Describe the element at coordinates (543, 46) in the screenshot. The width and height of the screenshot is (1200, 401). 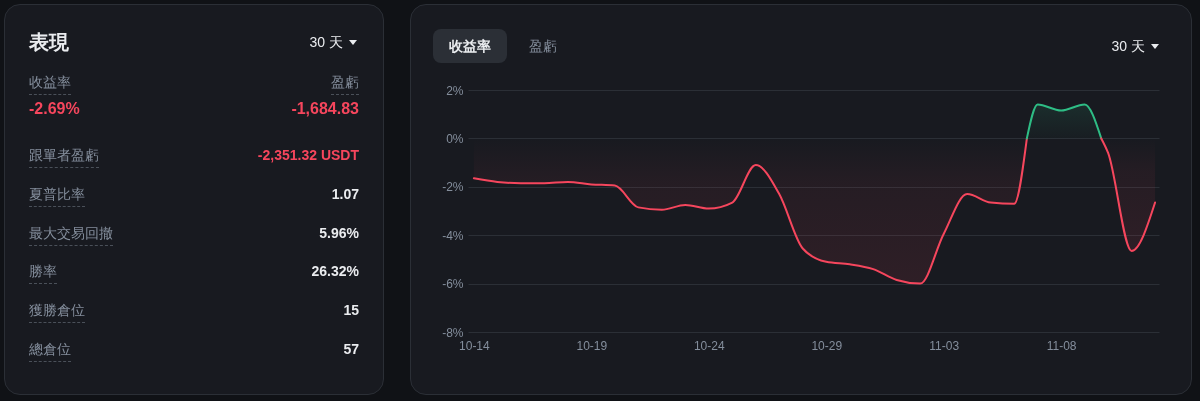
I see `text: 盈虧` at that location.